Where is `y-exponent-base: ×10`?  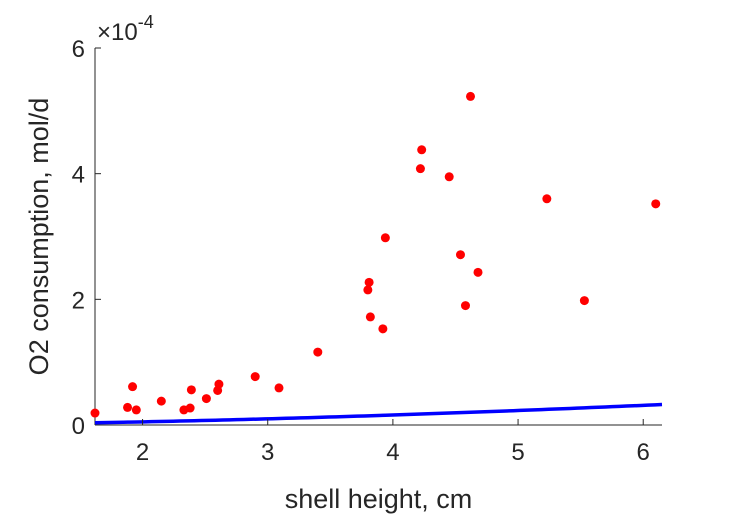
y-exponent-base: ×10 is located at coordinates (117, 32).